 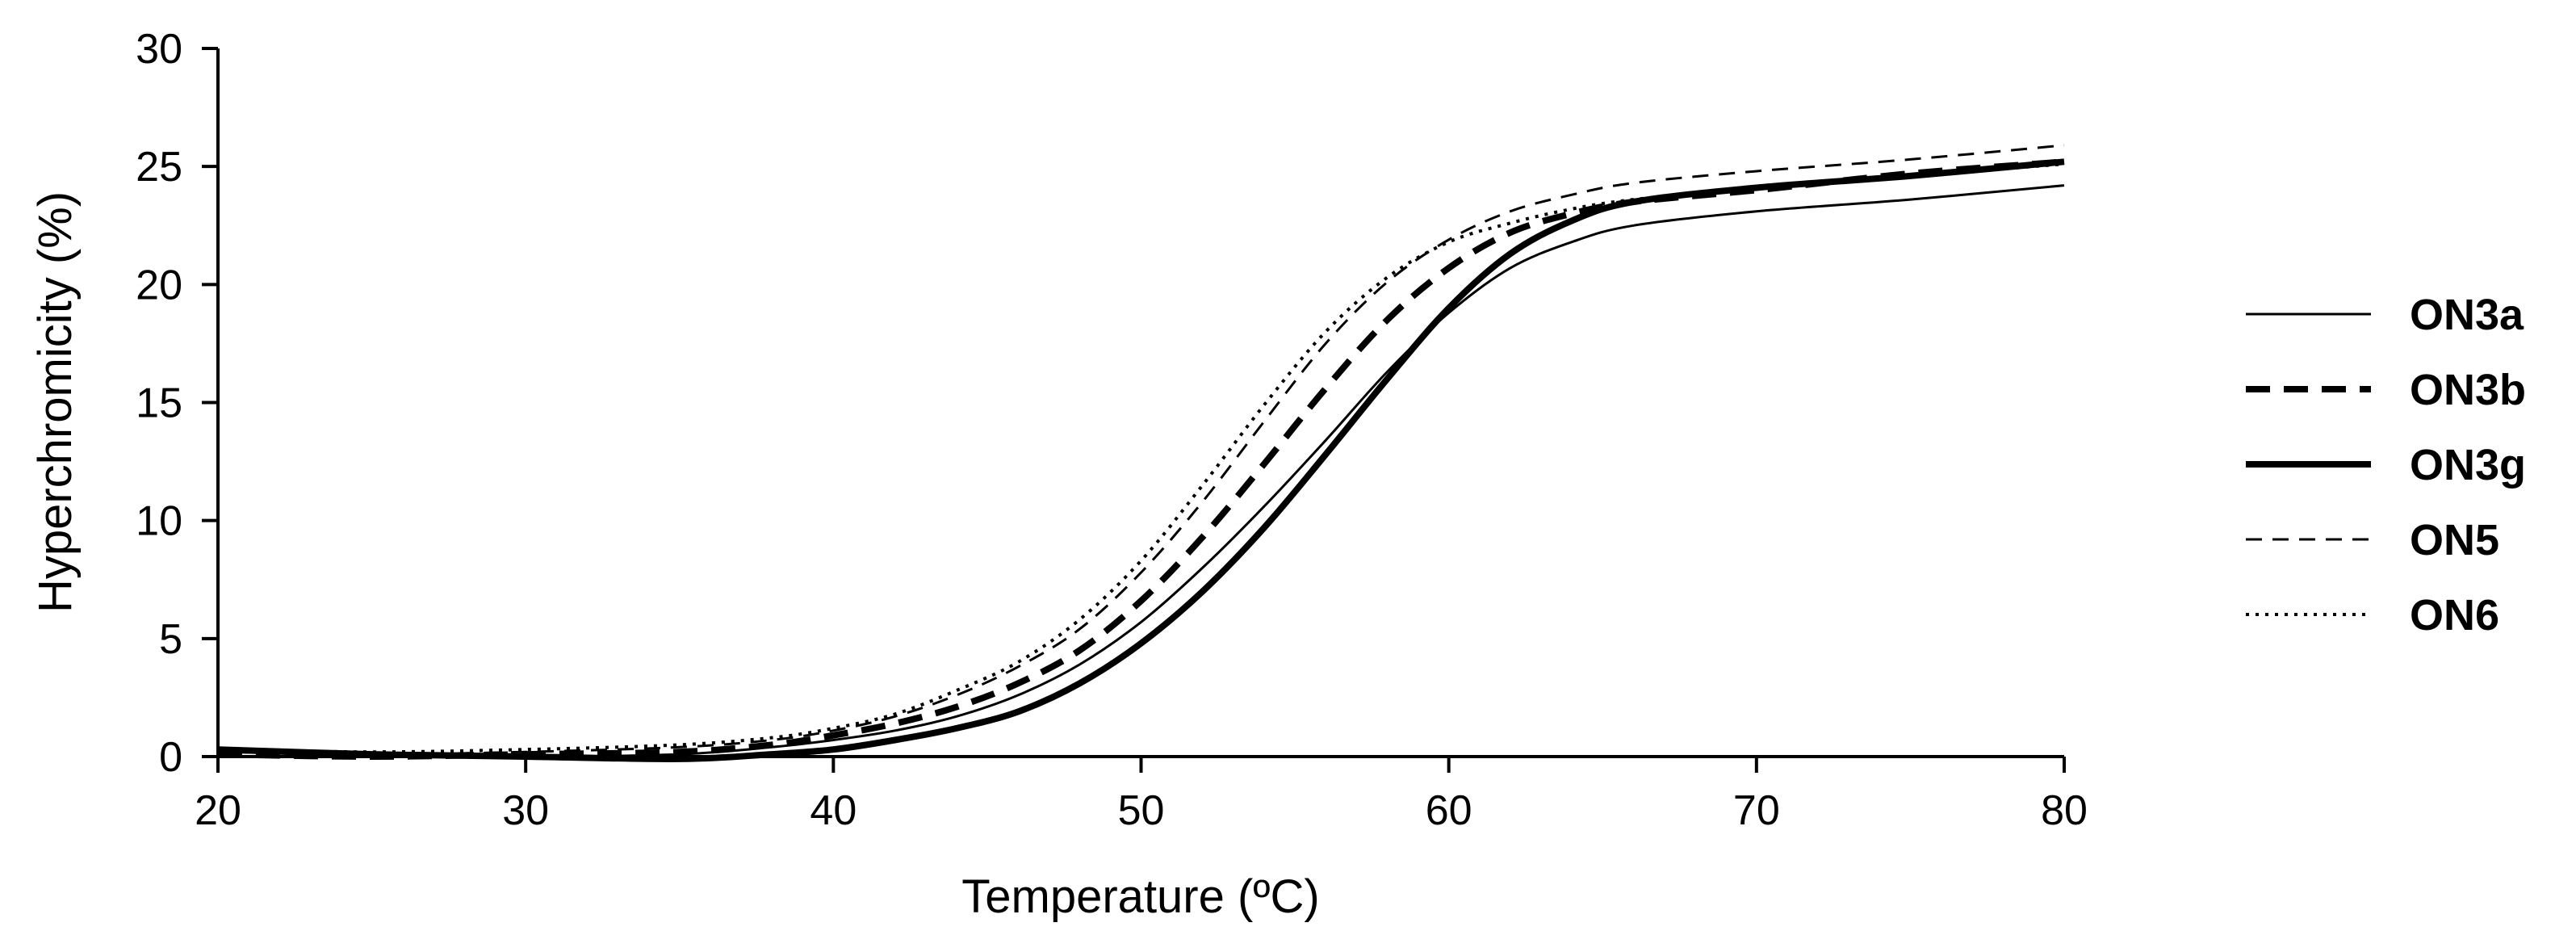 What do you see at coordinates (159, 521) in the screenshot?
I see `y-tick-label: 10` at bounding box center [159, 521].